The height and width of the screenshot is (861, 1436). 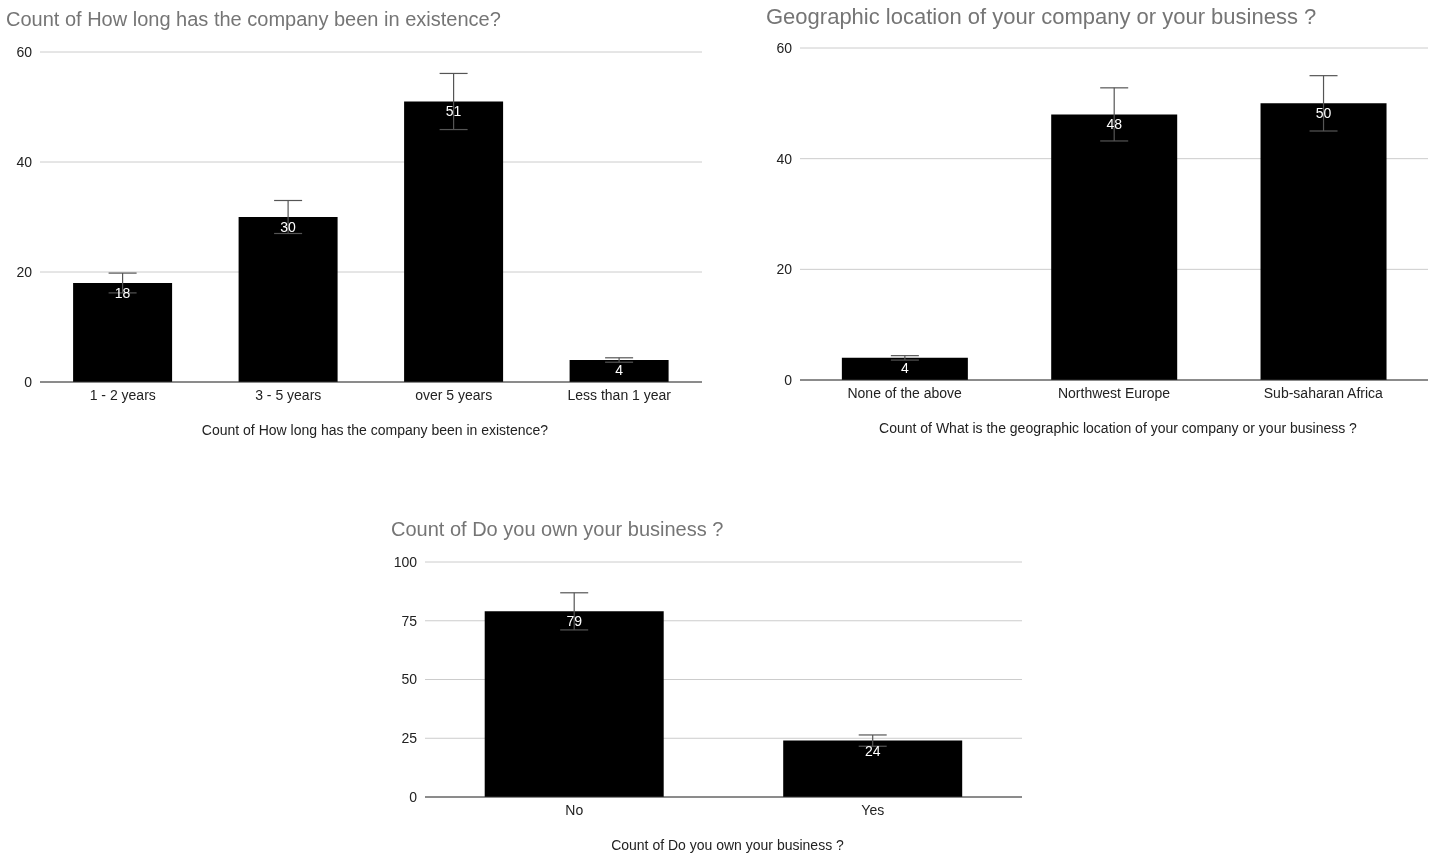 What do you see at coordinates (409, 620) in the screenshot?
I see `y-tick-label: 75` at bounding box center [409, 620].